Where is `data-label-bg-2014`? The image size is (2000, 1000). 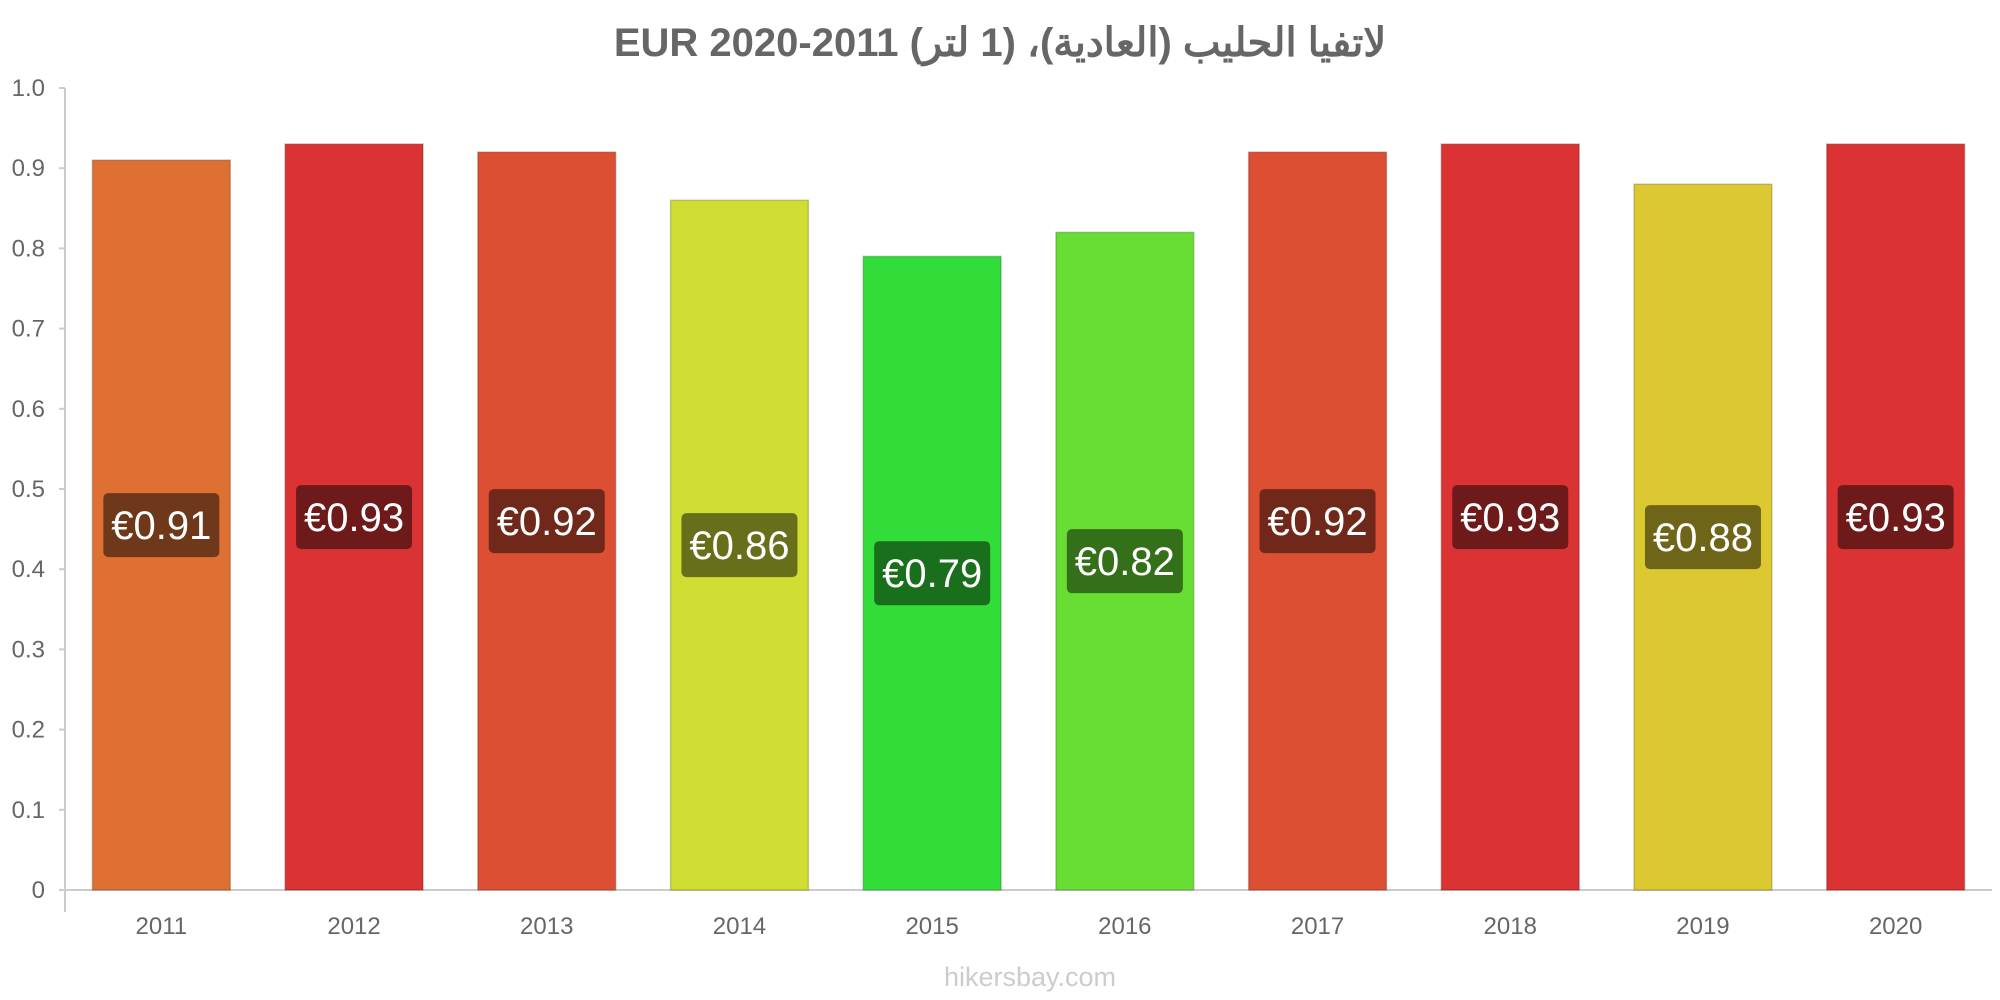
data-label-bg-2014 is located at coordinates (739, 545).